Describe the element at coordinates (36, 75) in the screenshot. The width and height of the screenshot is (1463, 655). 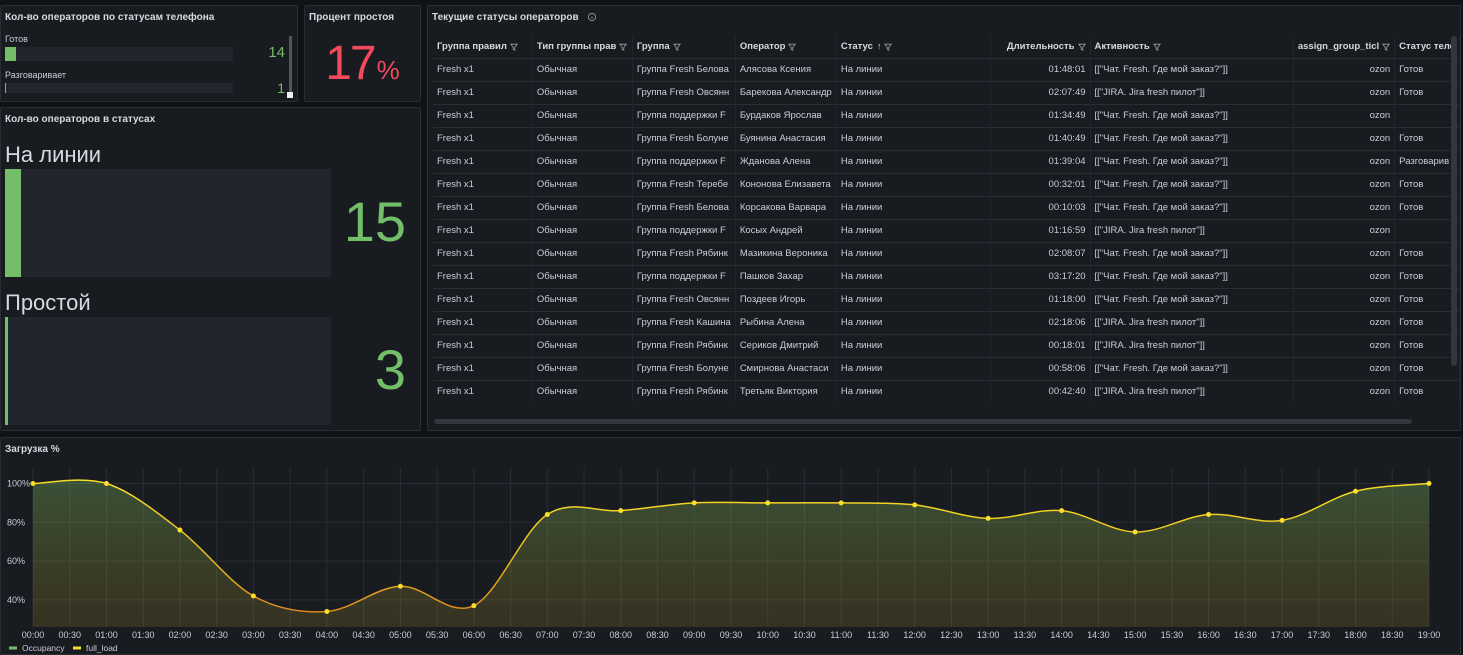
I see `gauge-label: Разговаривает` at that location.